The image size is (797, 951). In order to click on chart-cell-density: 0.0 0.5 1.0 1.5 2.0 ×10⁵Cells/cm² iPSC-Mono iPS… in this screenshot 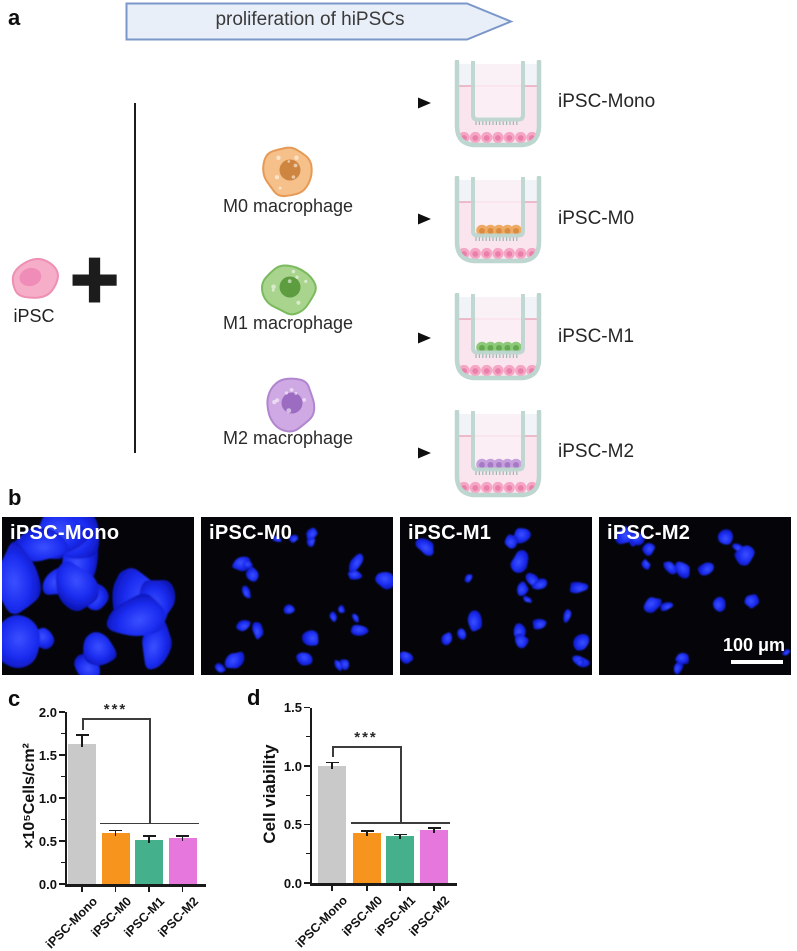, I will do `click(125, 820)`.